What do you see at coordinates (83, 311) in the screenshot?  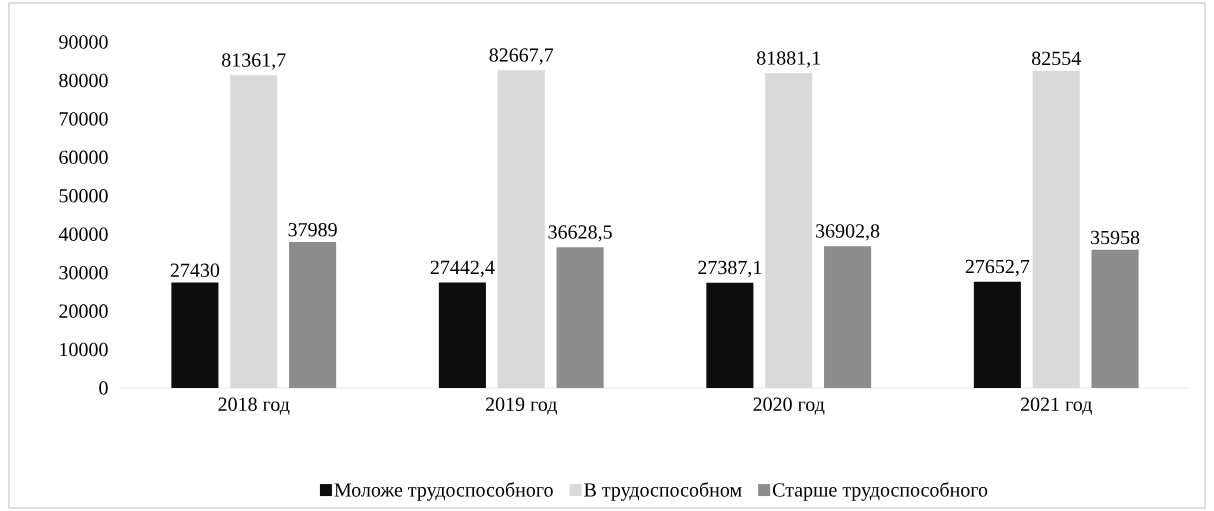 I see `y-tick-label: 20000` at bounding box center [83, 311].